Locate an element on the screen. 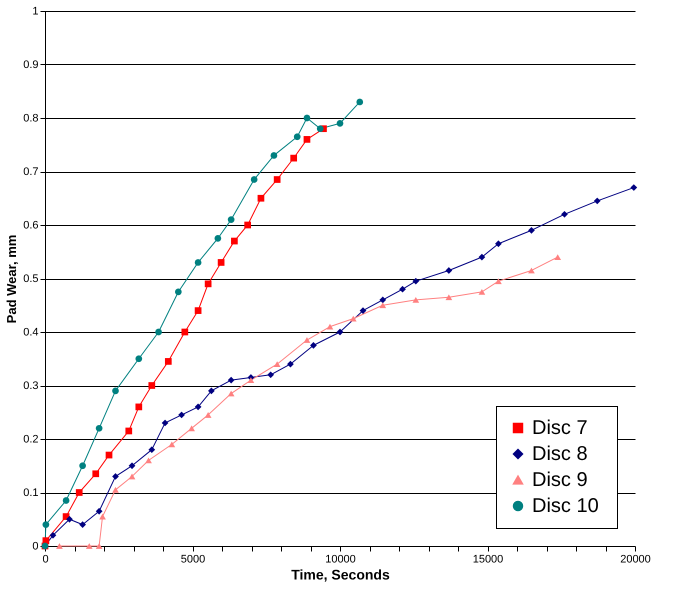  y-tick-label: 0.3 is located at coordinates (30, 386).